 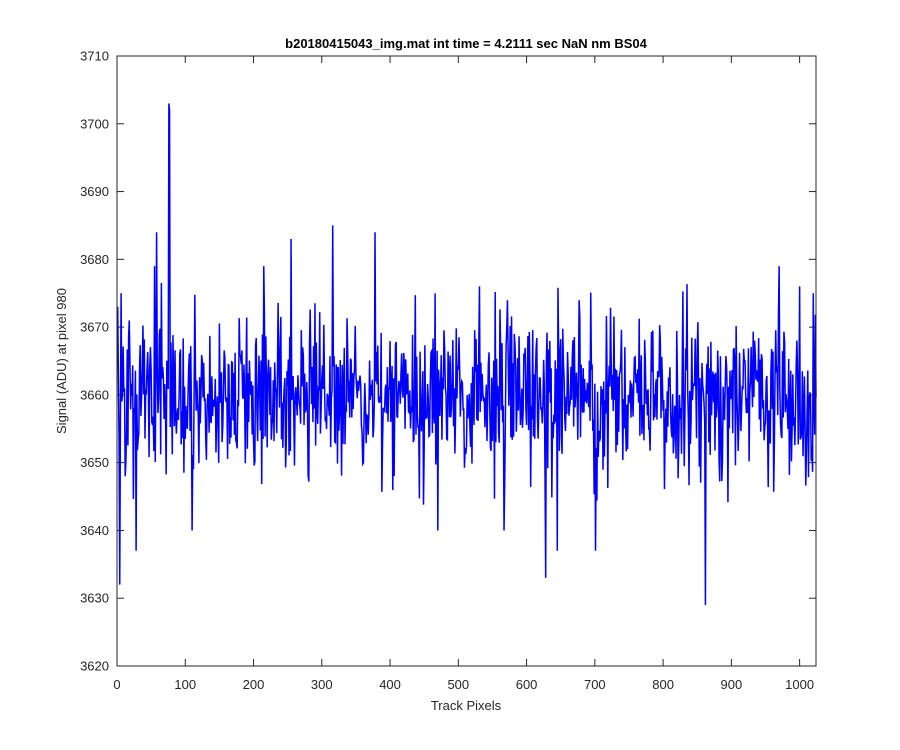 What do you see at coordinates (663, 684) in the screenshot?
I see `x-tick-label: 800` at bounding box center [663, 684].